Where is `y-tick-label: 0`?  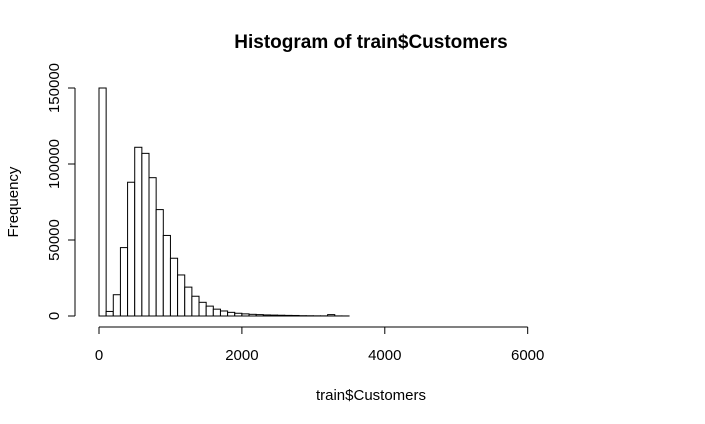 y-tick-label: 0 is located at coordinates (54, 316).